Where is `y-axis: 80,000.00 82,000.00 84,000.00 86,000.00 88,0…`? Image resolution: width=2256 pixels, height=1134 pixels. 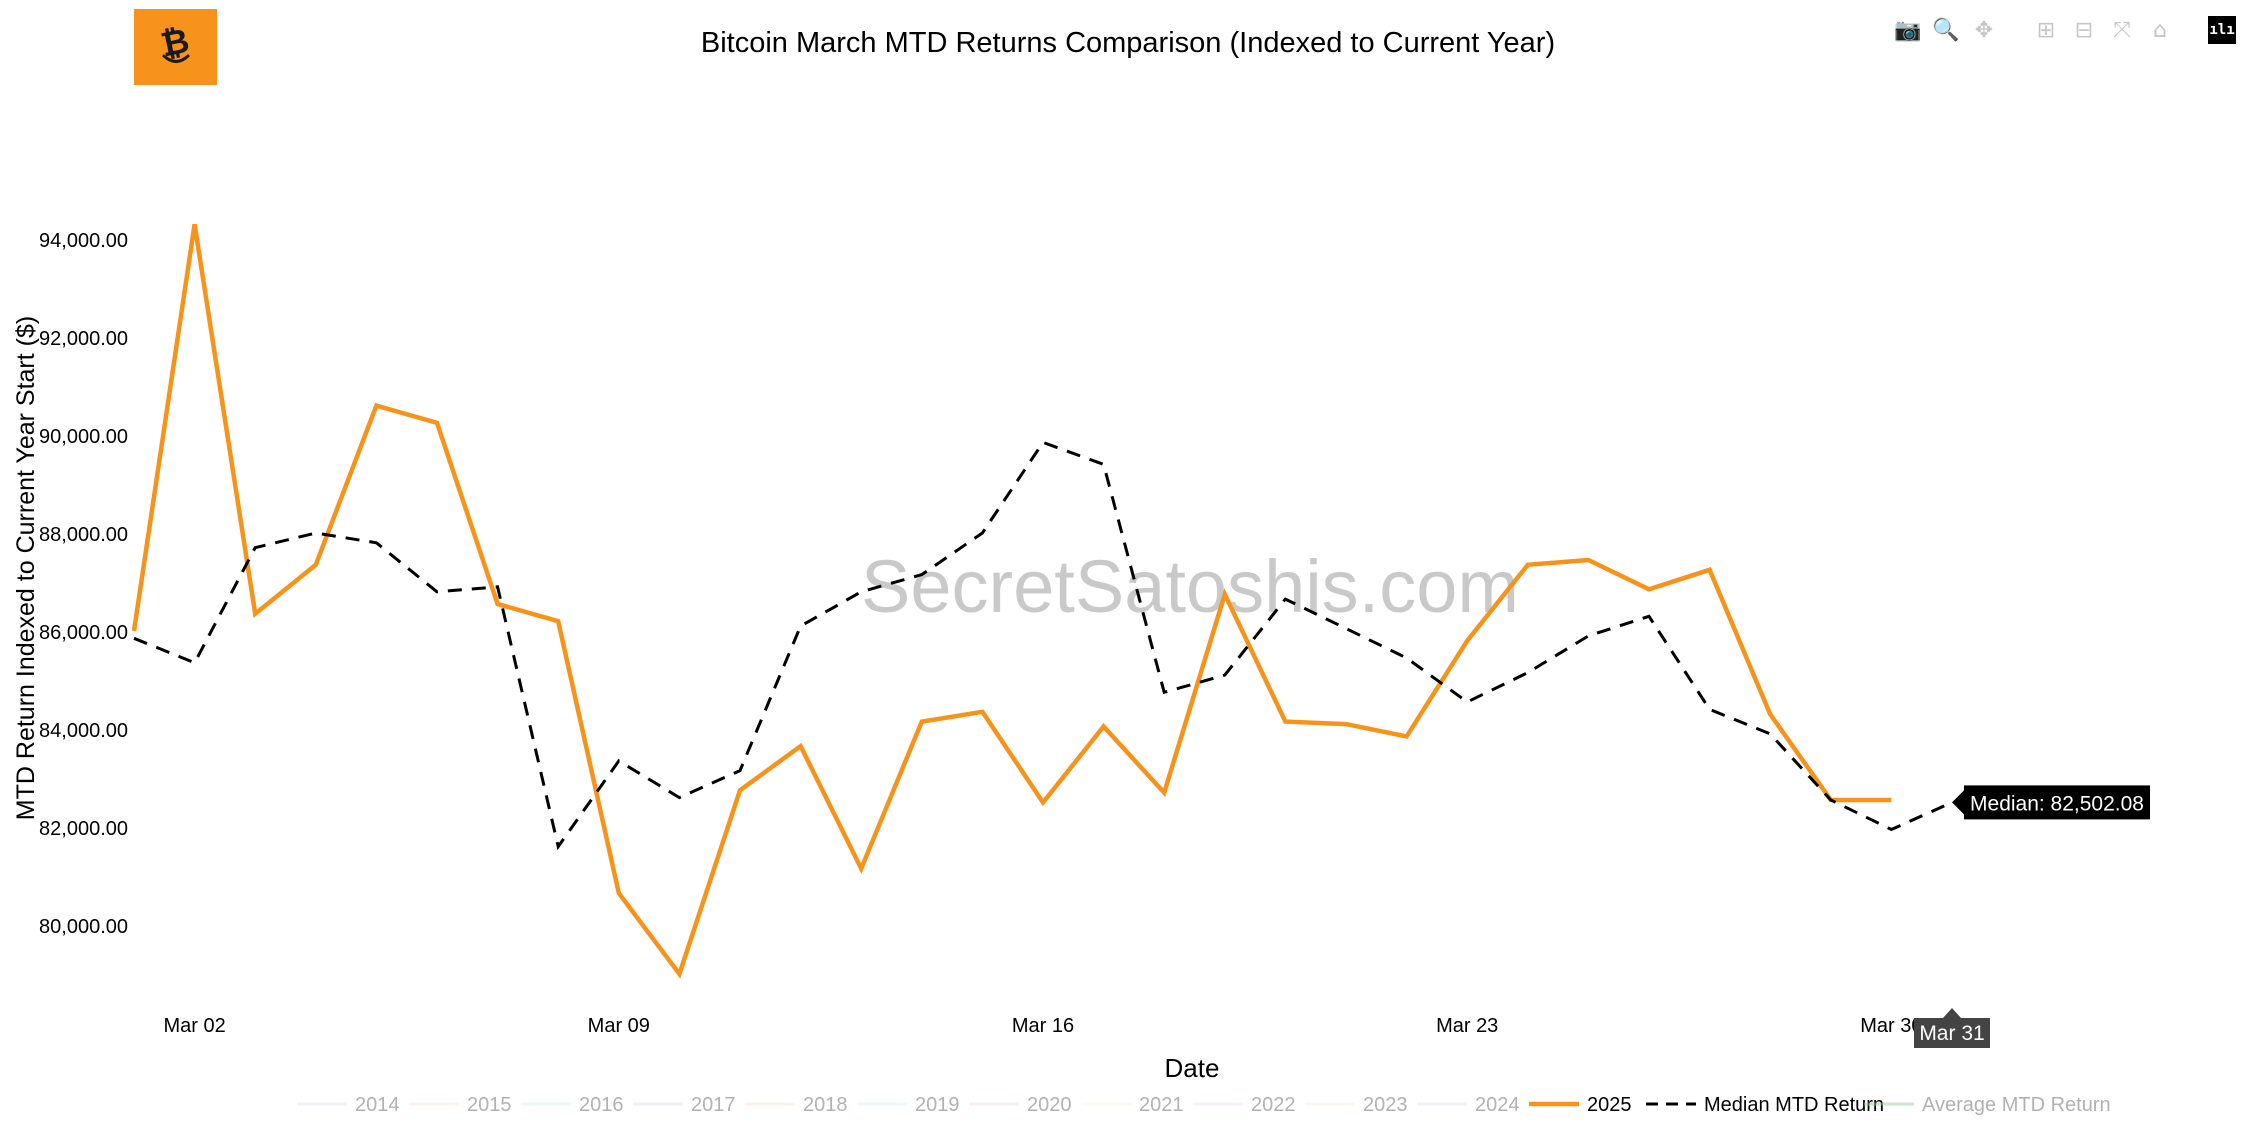 y-axis: 80,000.00 82,000.00 84,000.00 86,000.00 88,0… is located at coordinates (83, 584).